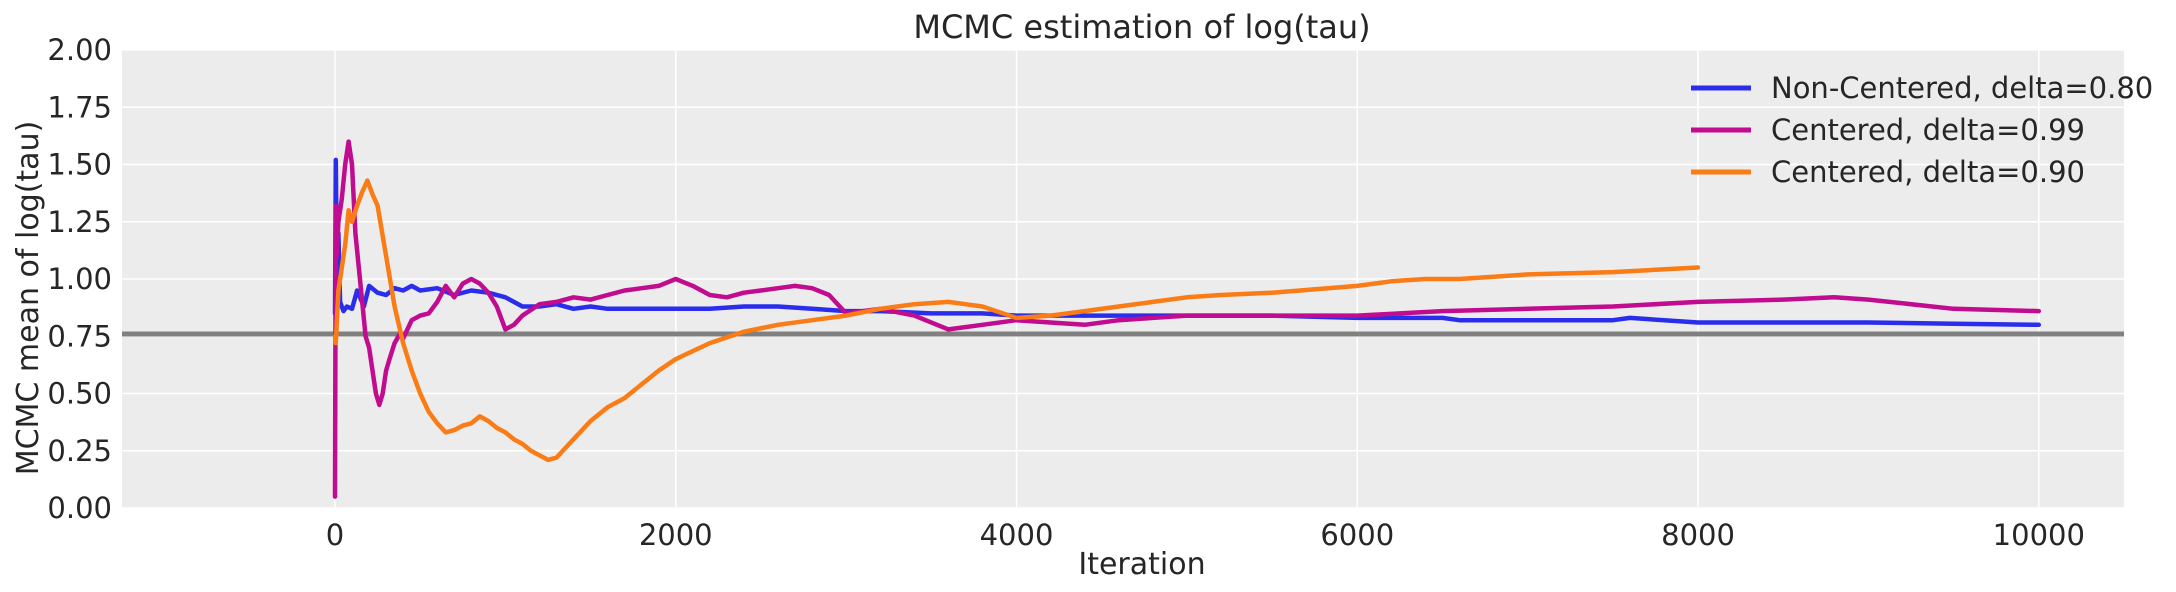  I want to click on y-tick-labels: 0.00 0.25 0.50 0.75 1.00 1.25 1.50 1.75 2.00, so click(79, 279).